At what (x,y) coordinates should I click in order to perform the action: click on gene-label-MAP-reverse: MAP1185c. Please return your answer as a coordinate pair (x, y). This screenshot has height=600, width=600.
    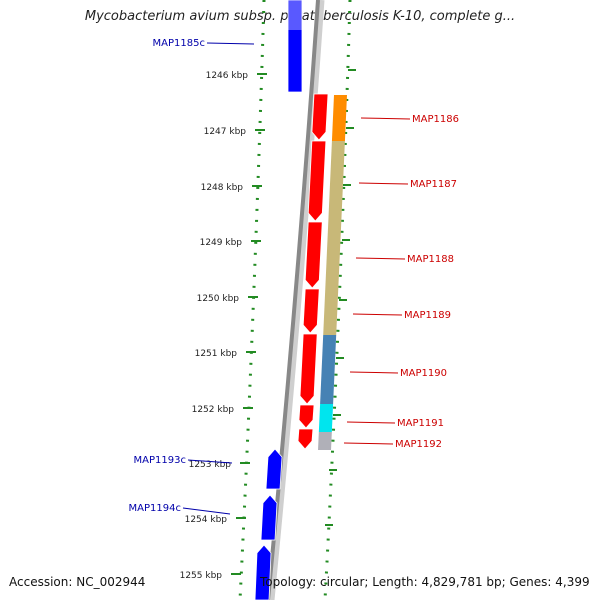
    Looking at the image, I should click on (179, 43).